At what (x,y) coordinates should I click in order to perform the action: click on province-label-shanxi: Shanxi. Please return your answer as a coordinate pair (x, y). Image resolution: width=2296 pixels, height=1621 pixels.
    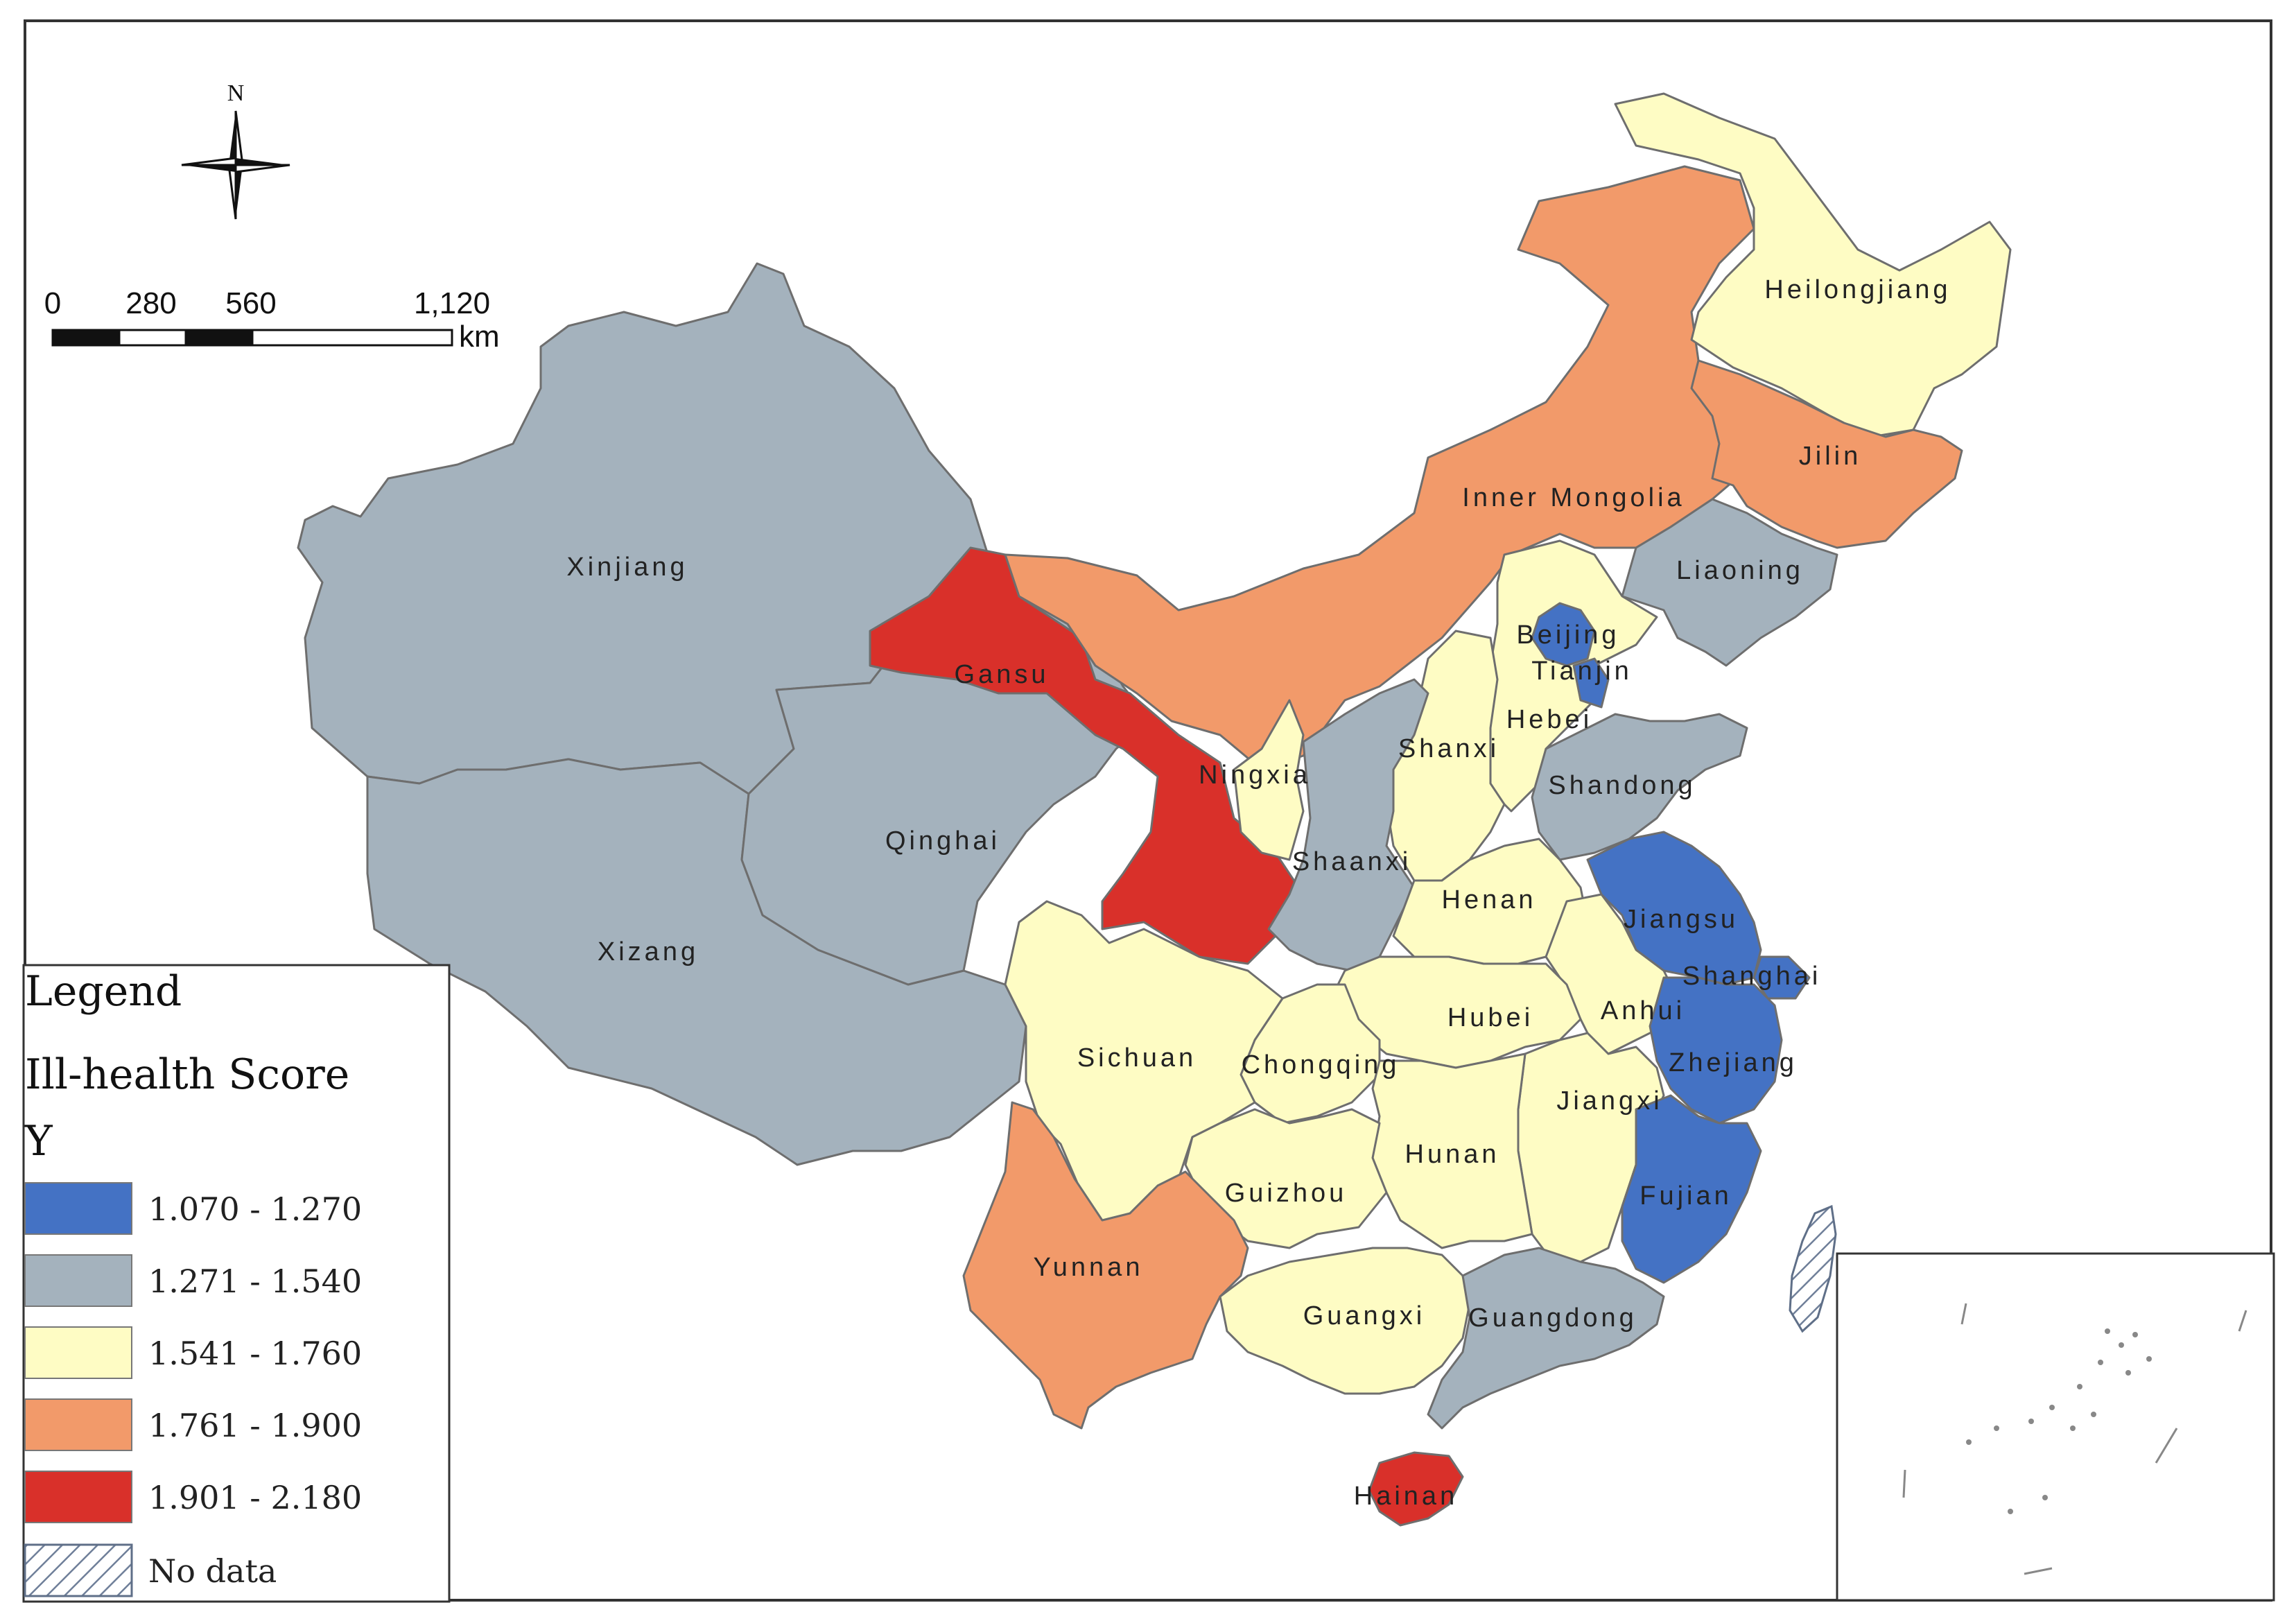
    Looking at the image, I should click on (1448, 748).